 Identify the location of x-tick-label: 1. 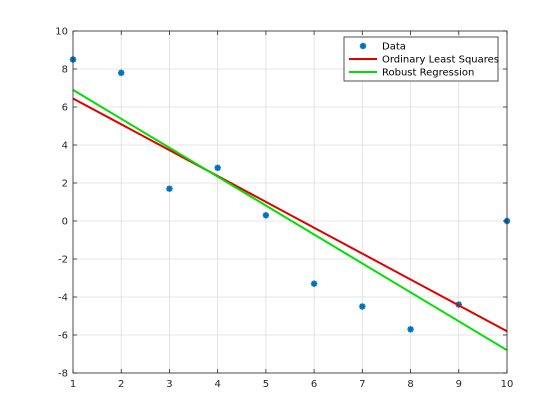
(73, 384).